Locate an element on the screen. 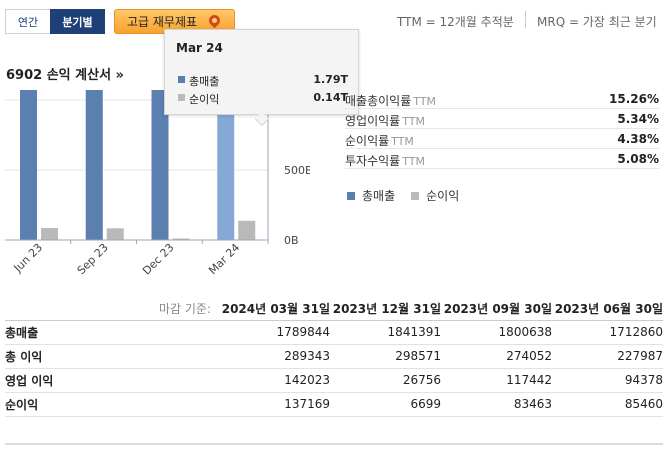  table-cell: 298571 is located at coordinates (385, 356).